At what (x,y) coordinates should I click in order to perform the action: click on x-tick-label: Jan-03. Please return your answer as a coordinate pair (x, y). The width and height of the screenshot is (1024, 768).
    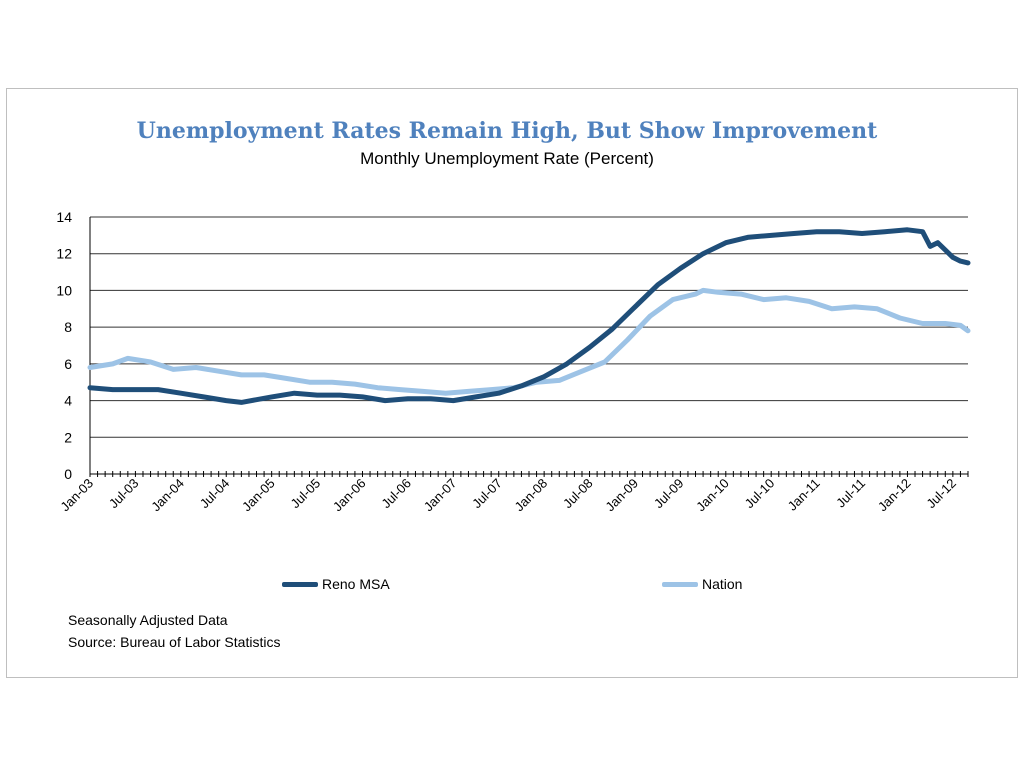
    Looking at the image, I should click on (76, 495).